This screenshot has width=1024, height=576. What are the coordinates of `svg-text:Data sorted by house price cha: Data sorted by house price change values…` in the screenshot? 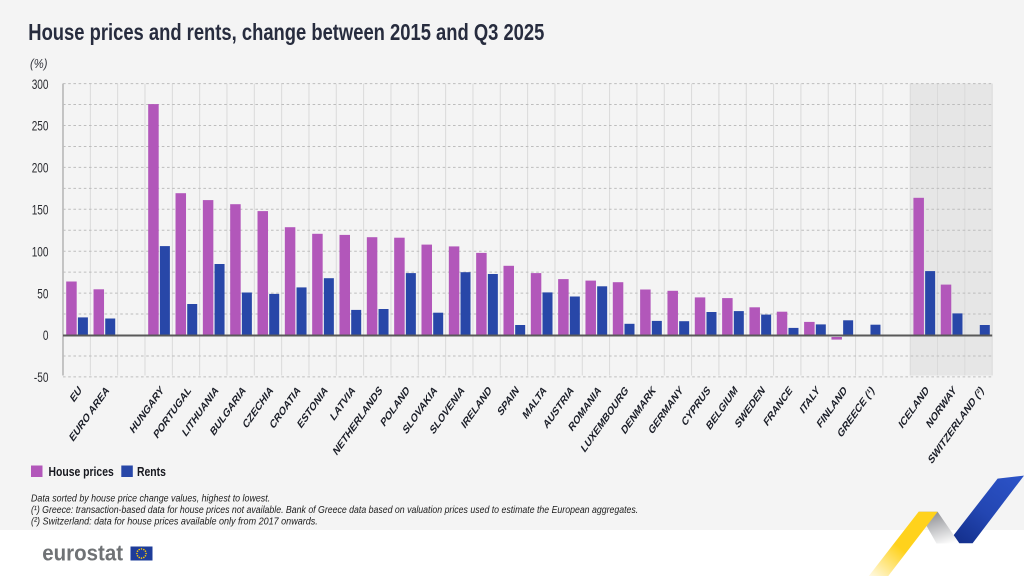 It's located at (150, 499).